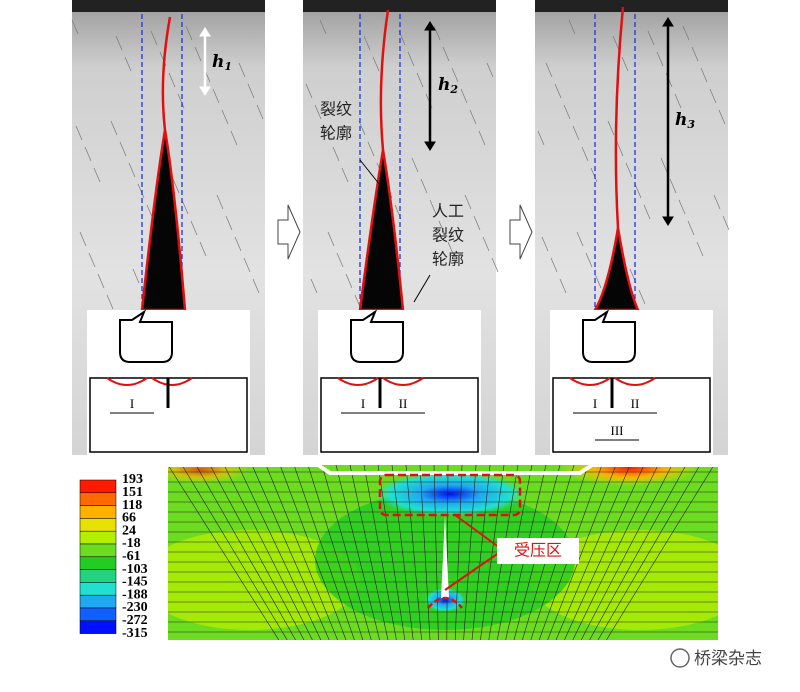 This screenshot has width=800, height=692. Describe the element at coordinates (289, 232) in the screenshot. I see `step-arrow` at that location.